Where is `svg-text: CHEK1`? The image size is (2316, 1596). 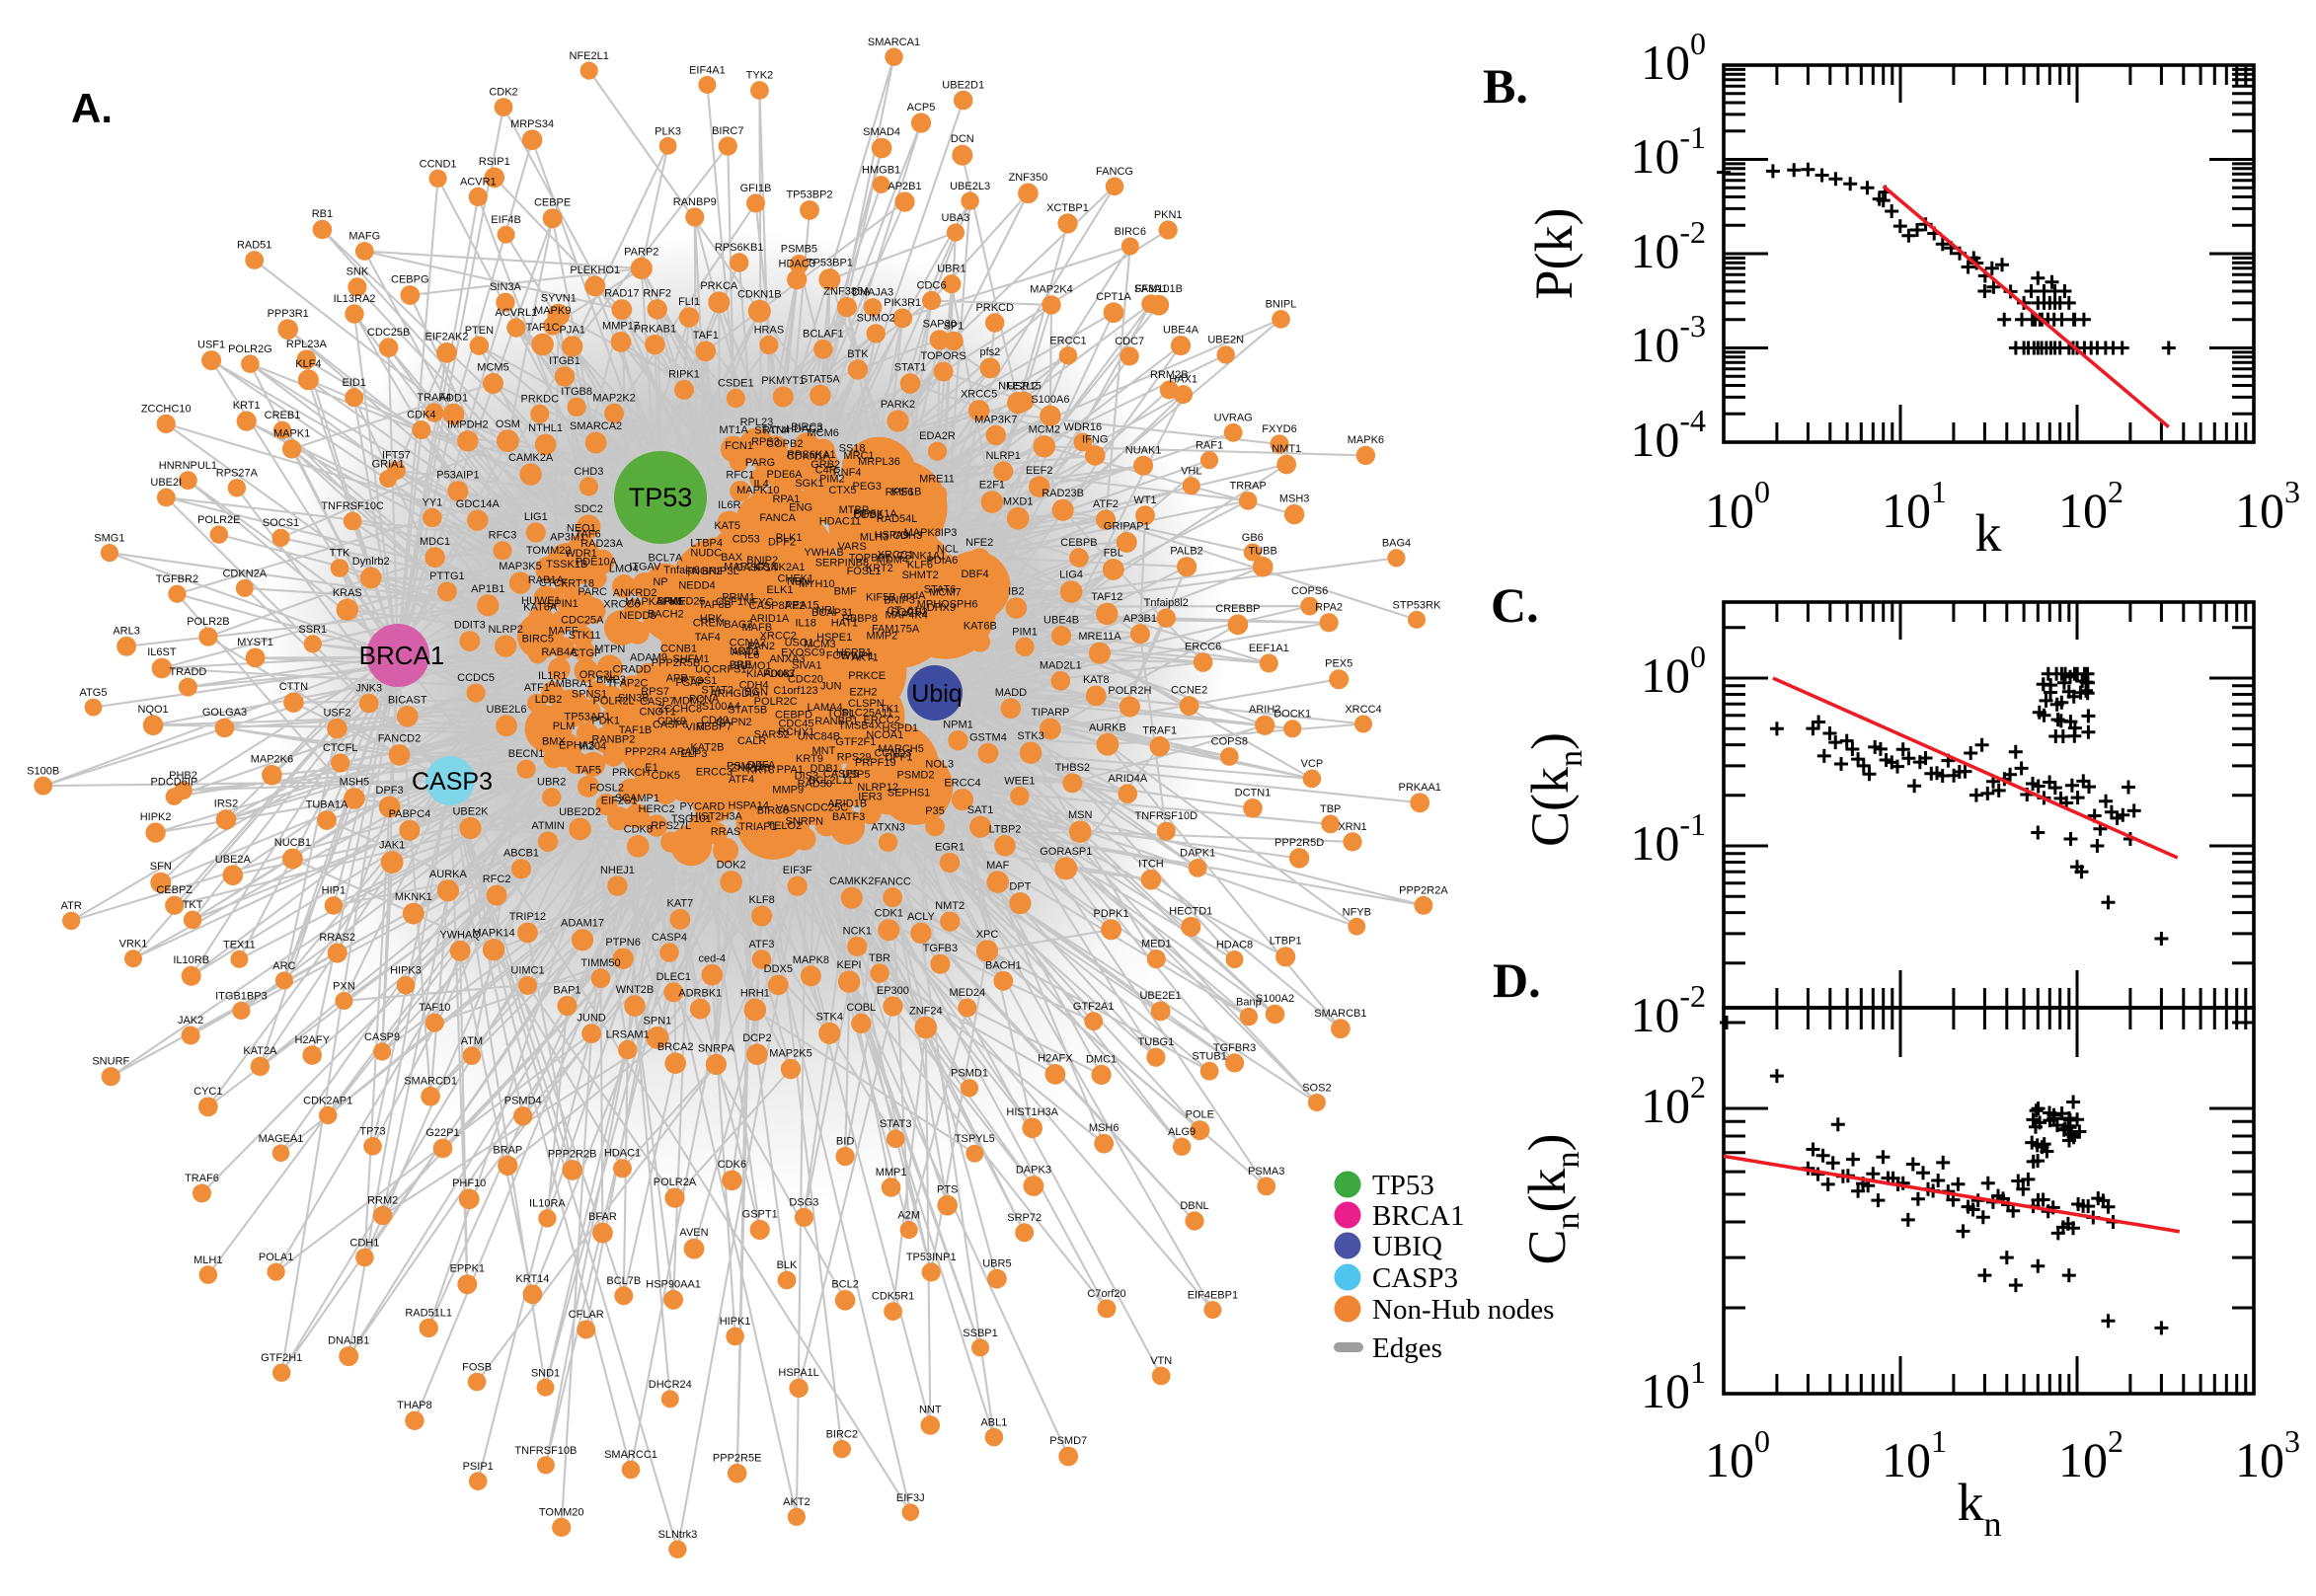 svg-text: CHEK1 is located at coordinates (795, 578).